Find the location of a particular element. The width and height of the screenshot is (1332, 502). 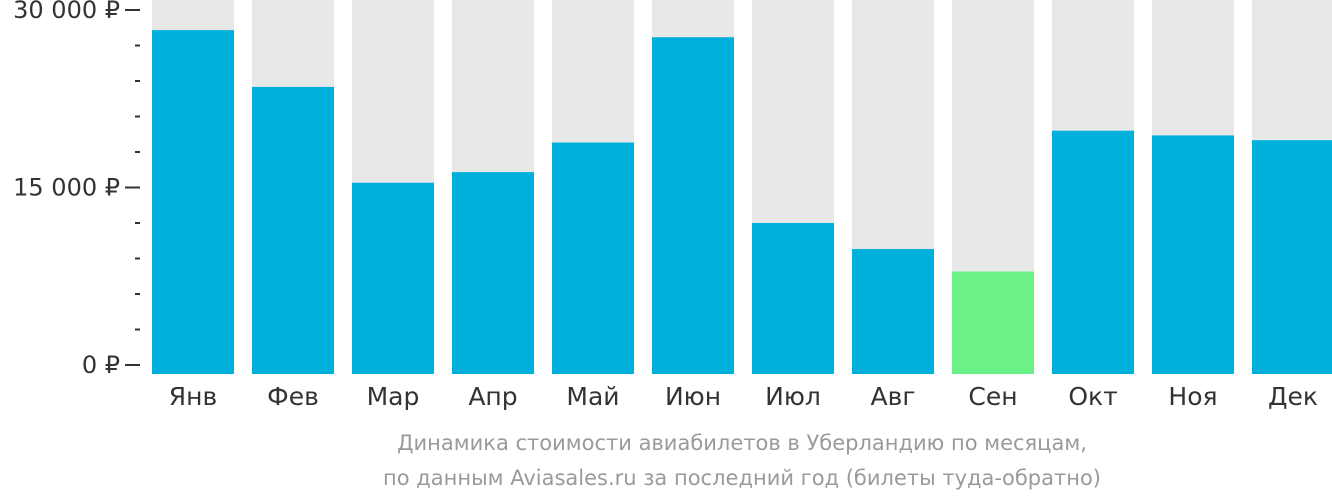

y-tick-label-2: 15 000 ₽ is located at coordinates (66, 188).